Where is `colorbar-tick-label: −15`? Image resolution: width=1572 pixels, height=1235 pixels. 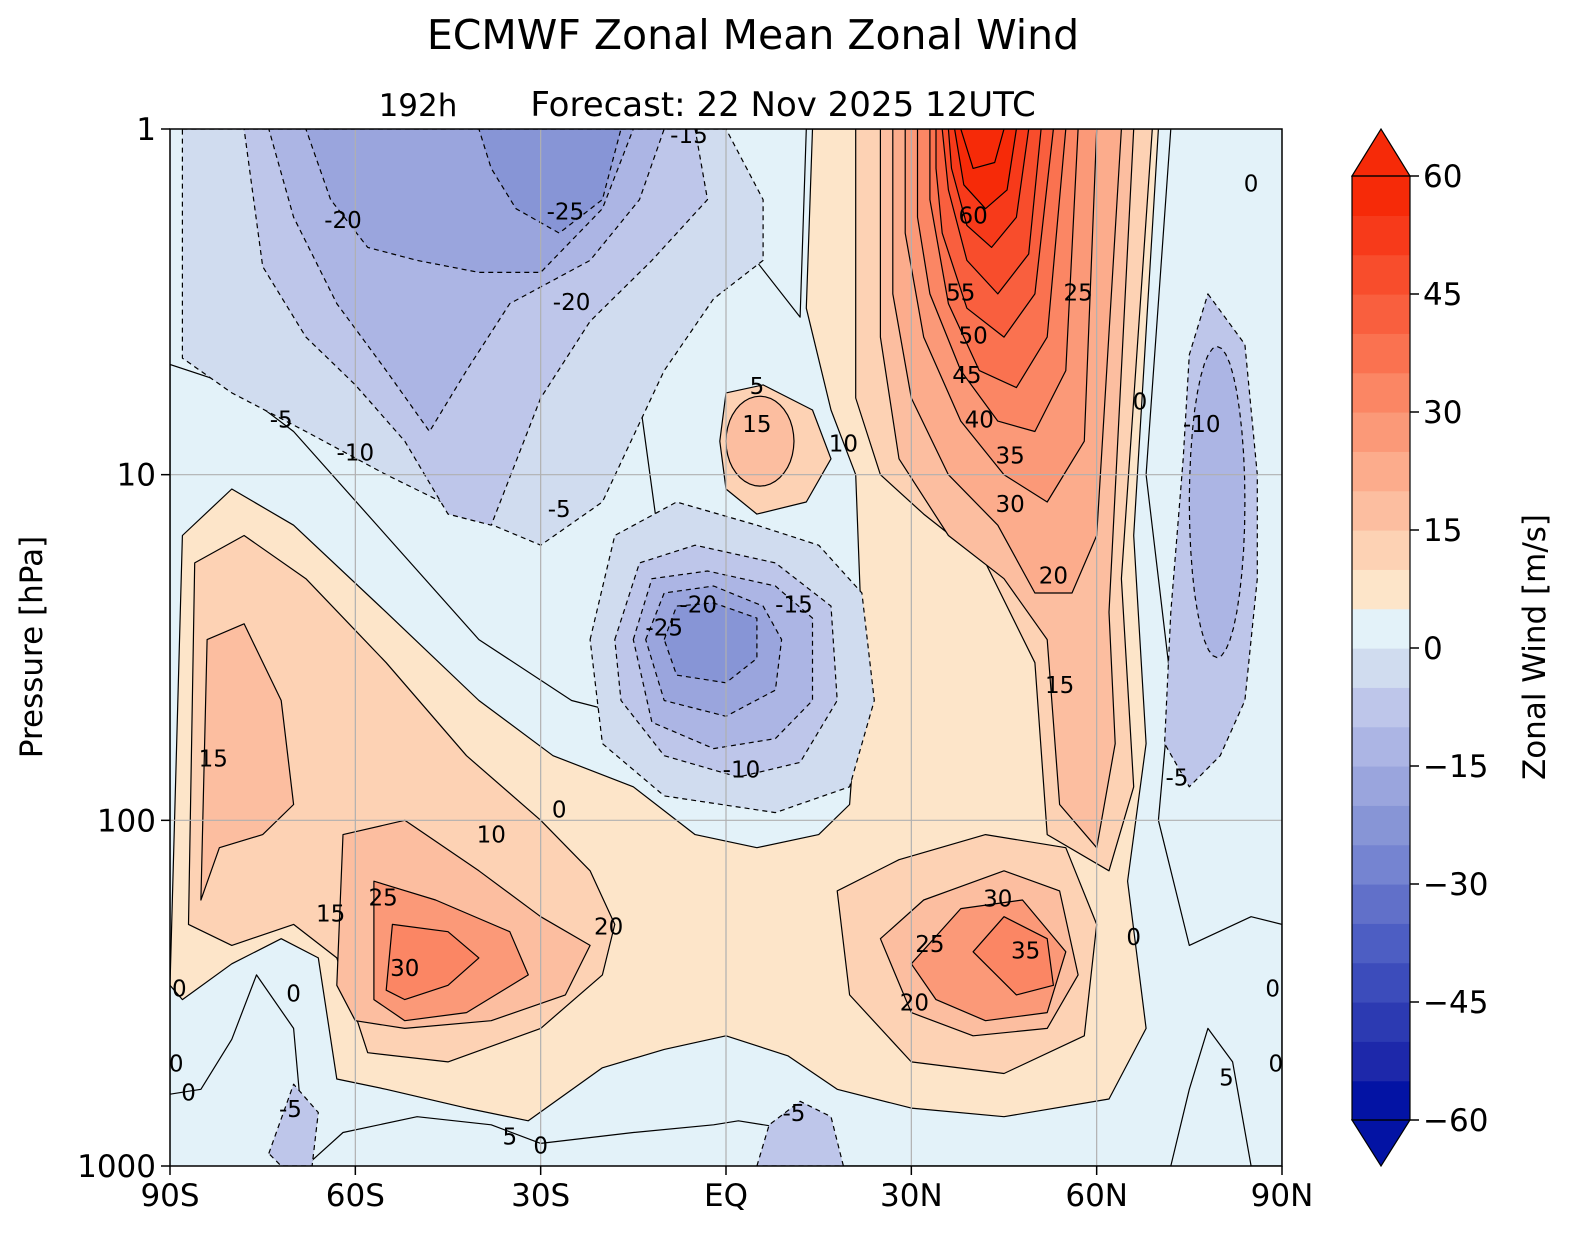 colorbar-tick-label: −15 is located at coordinates (1455, 767).